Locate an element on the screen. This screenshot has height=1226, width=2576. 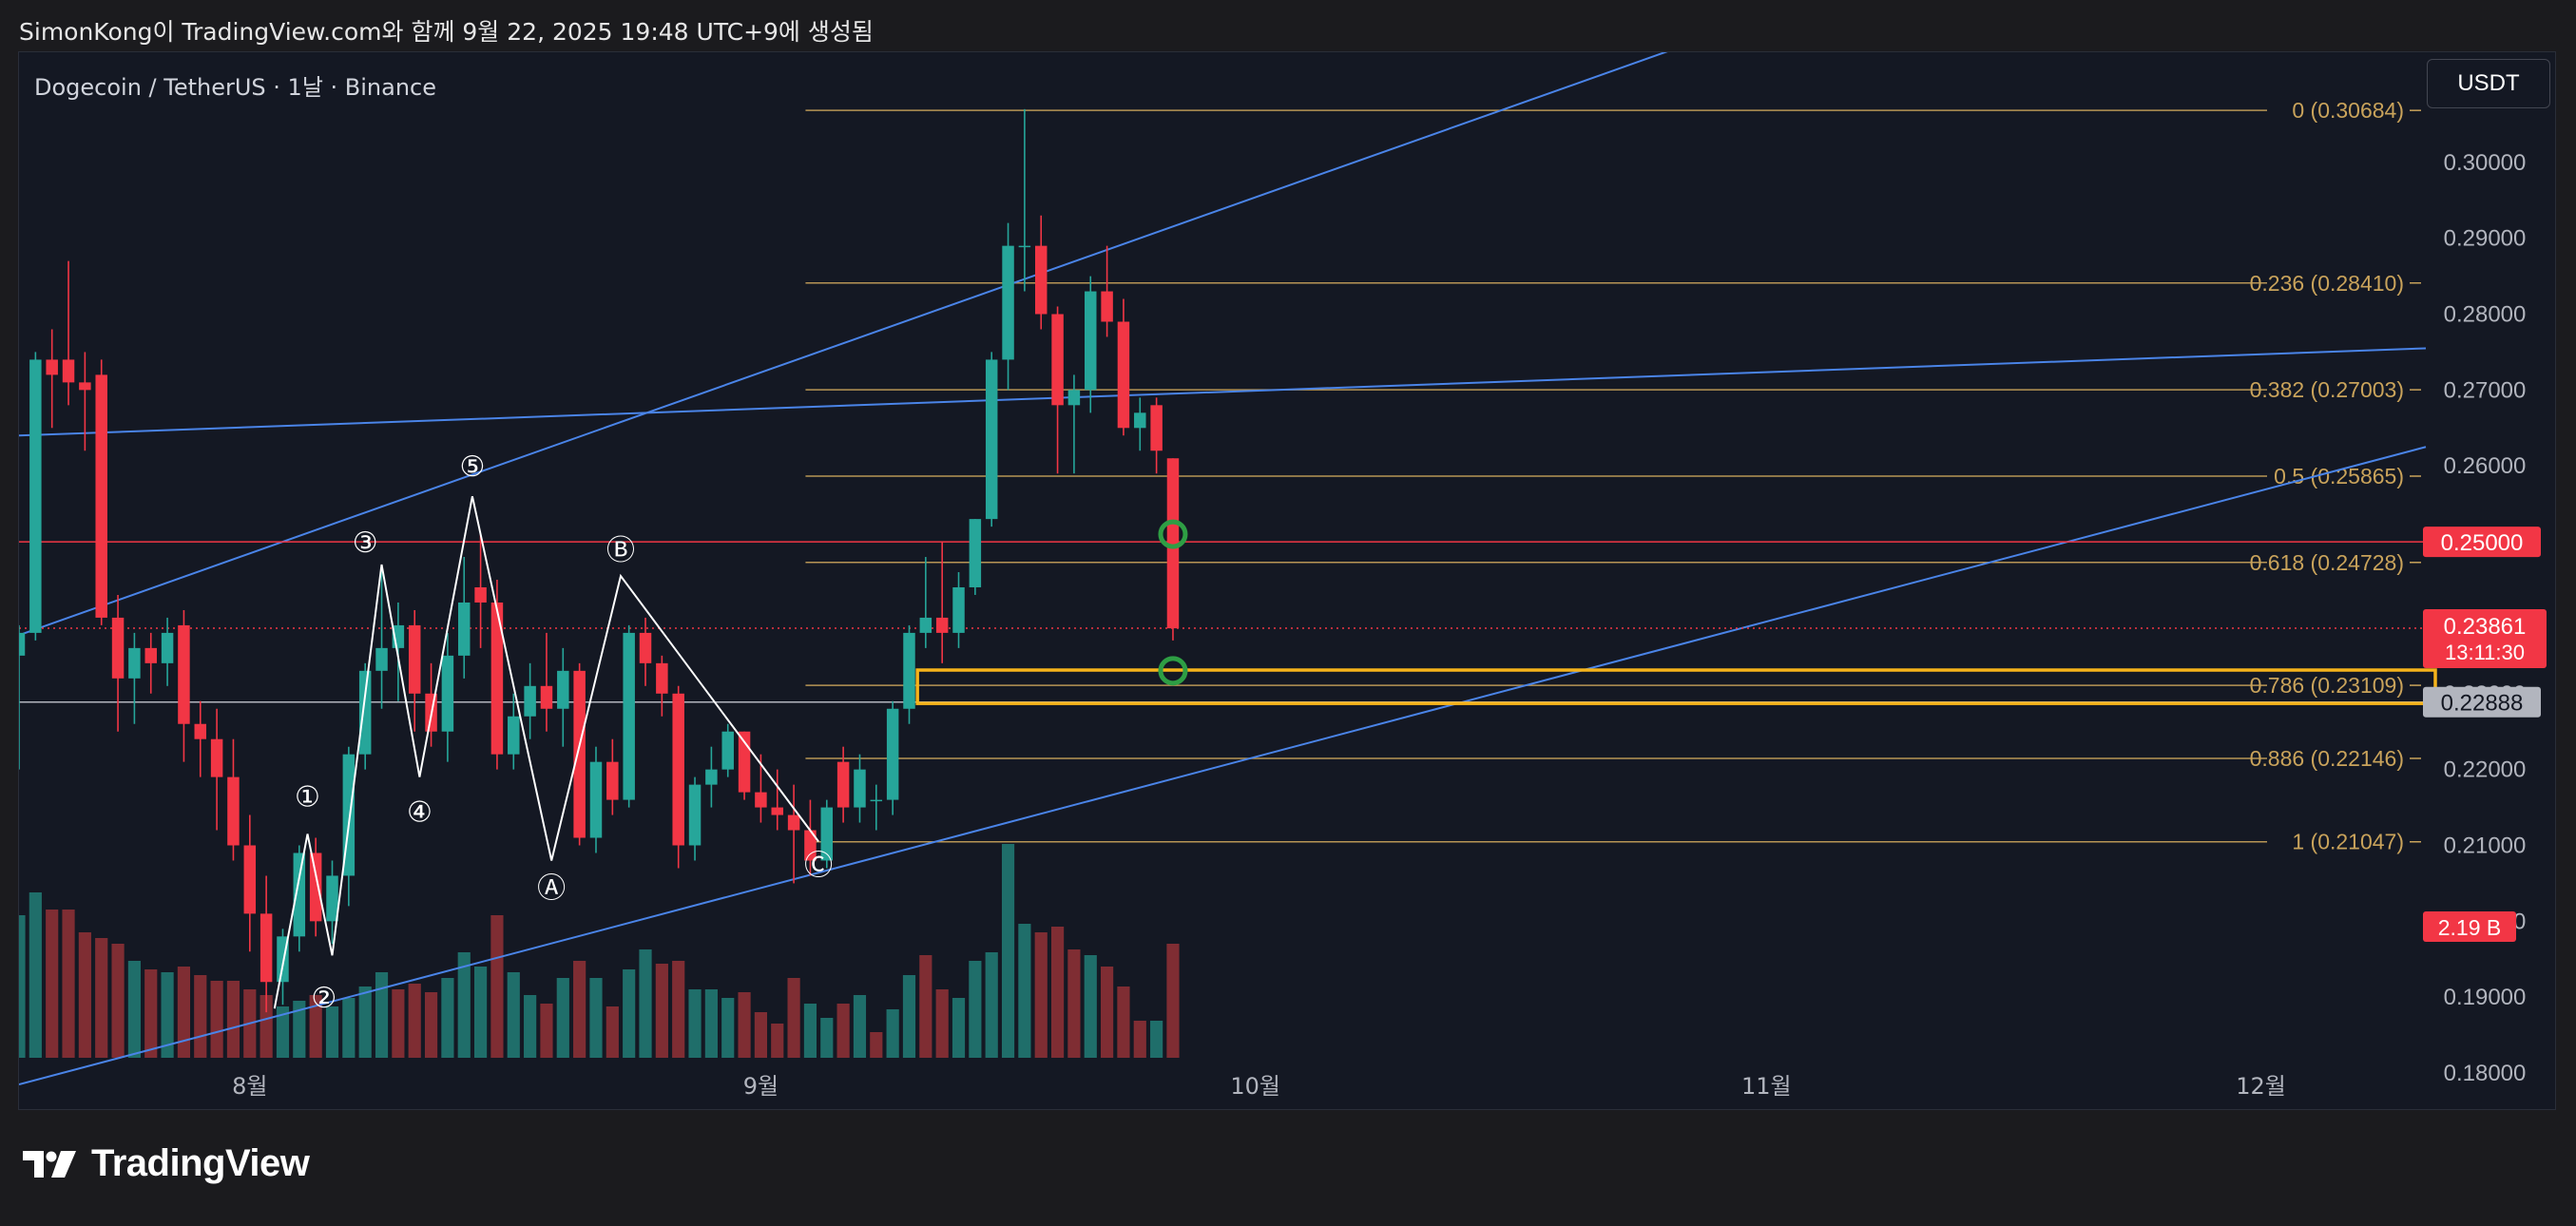
resistance-badge-label: 0.25000 is located at coordinates (2482, 543).